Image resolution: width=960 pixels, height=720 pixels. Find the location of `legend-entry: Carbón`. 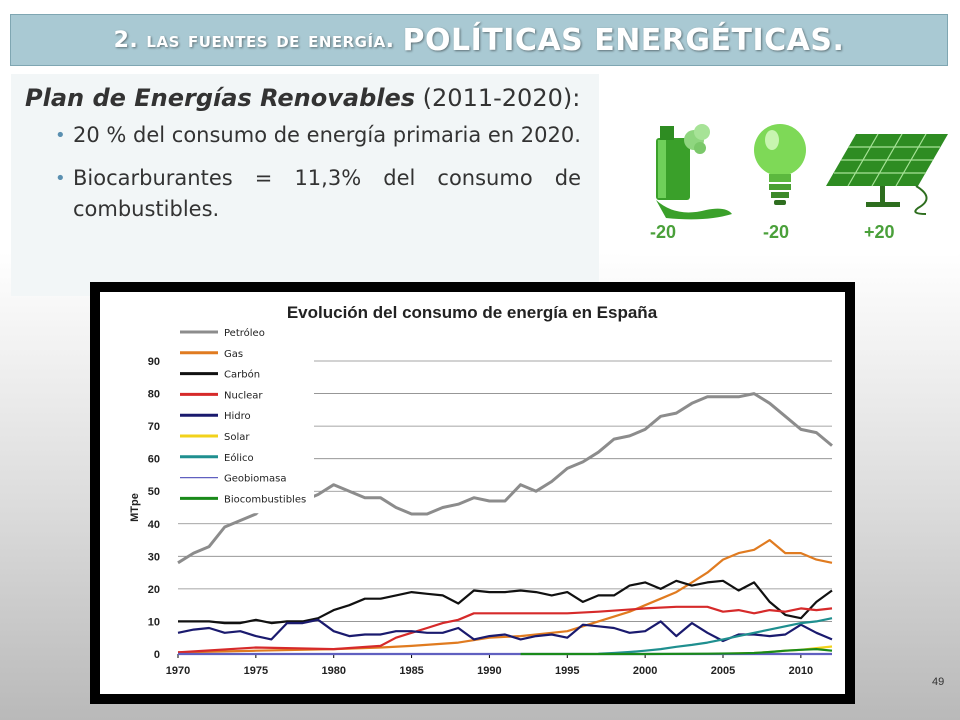

legend-entry: Carbón is located at coordinates (242, 375).